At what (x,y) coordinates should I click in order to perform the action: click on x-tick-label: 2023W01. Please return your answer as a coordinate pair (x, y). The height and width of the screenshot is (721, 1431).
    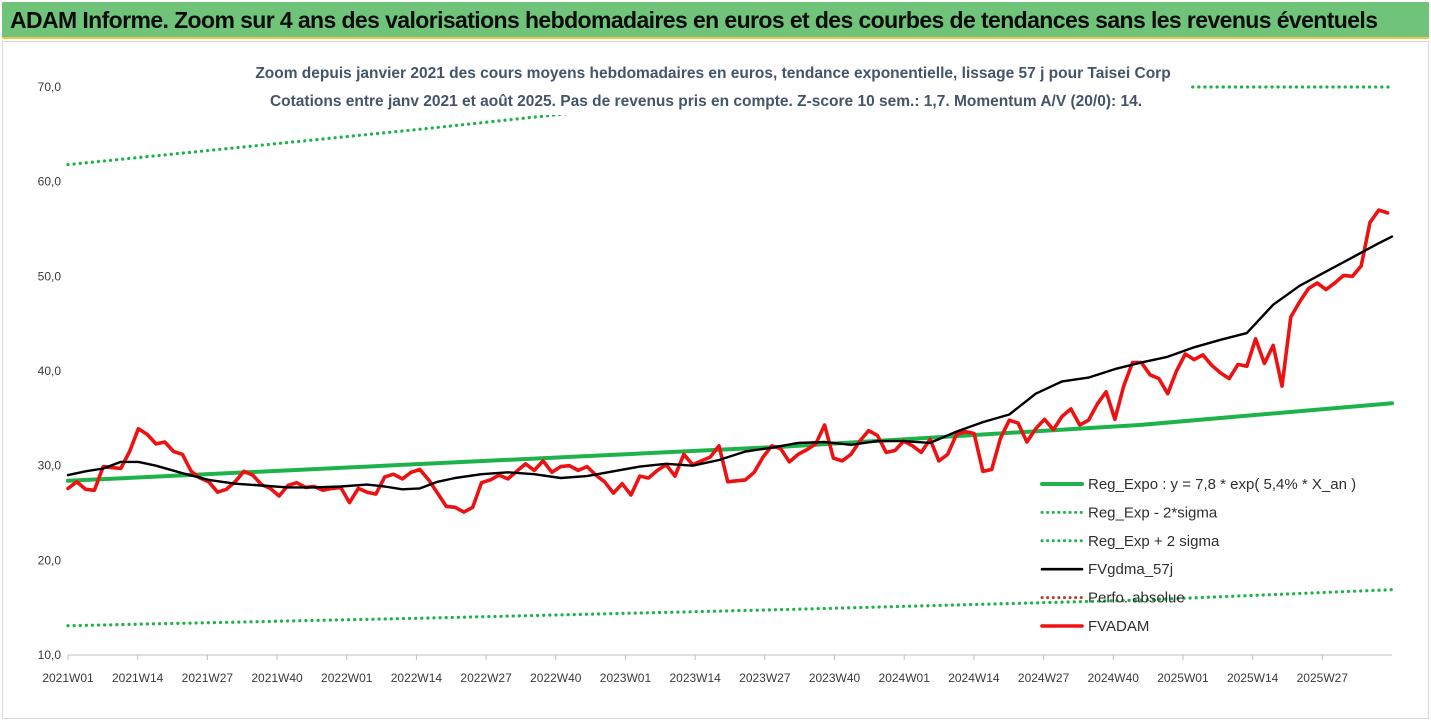
    Looking at the image, I should click on (626, 678).